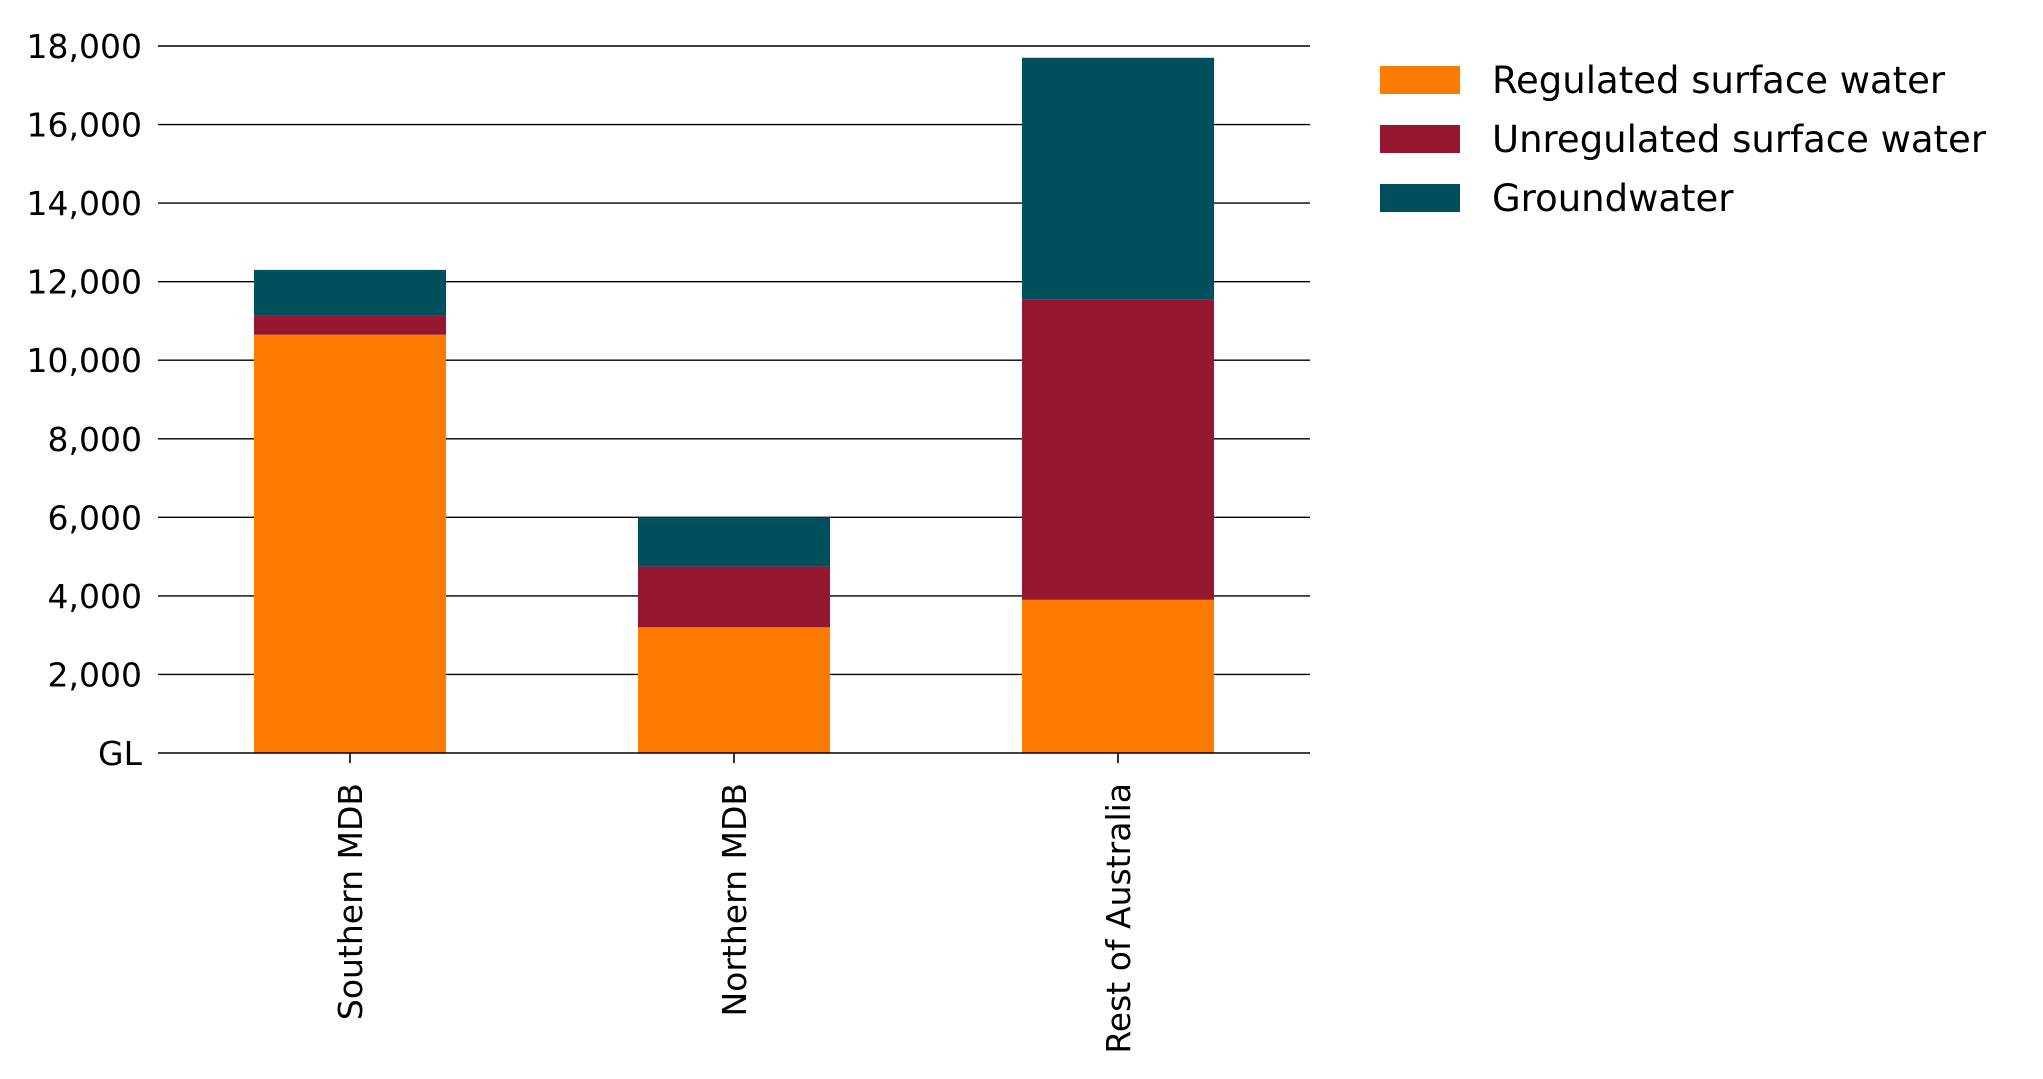  I want to click on y-tick-label: 8,000, so click(95, 439).